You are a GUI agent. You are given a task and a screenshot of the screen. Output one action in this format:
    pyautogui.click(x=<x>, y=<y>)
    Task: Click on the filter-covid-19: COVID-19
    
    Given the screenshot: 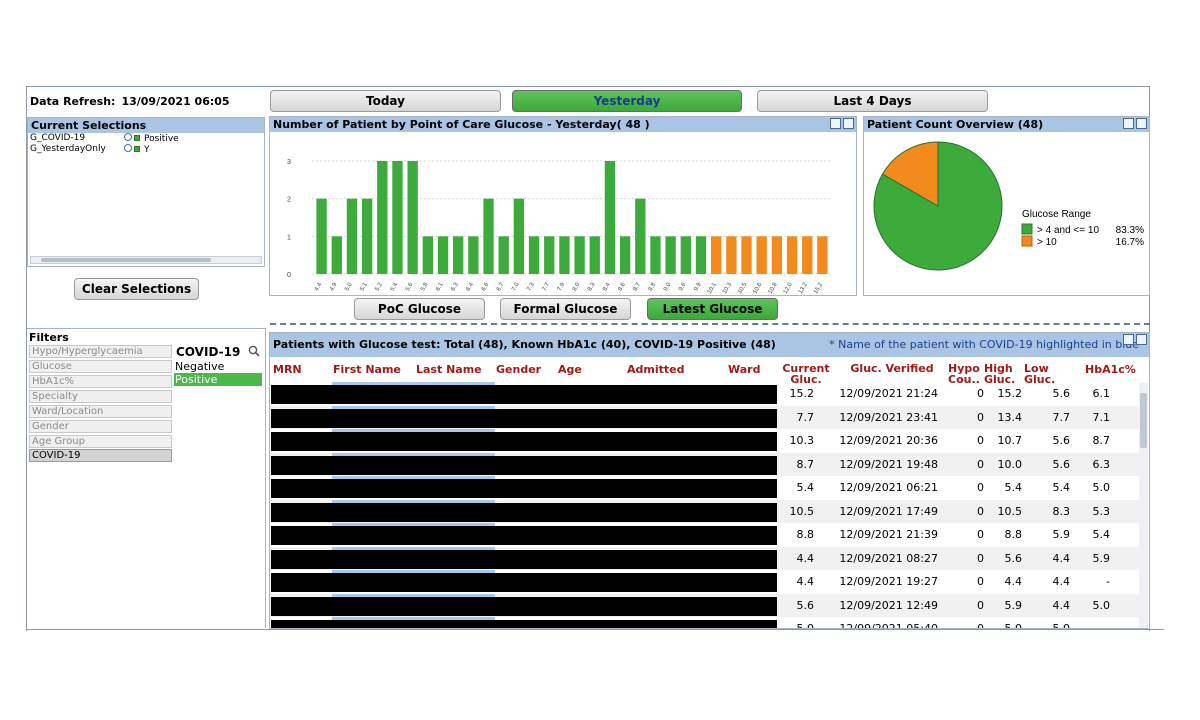 What is the action you would take?
    pyautogui.click(x=100, y=455)
    